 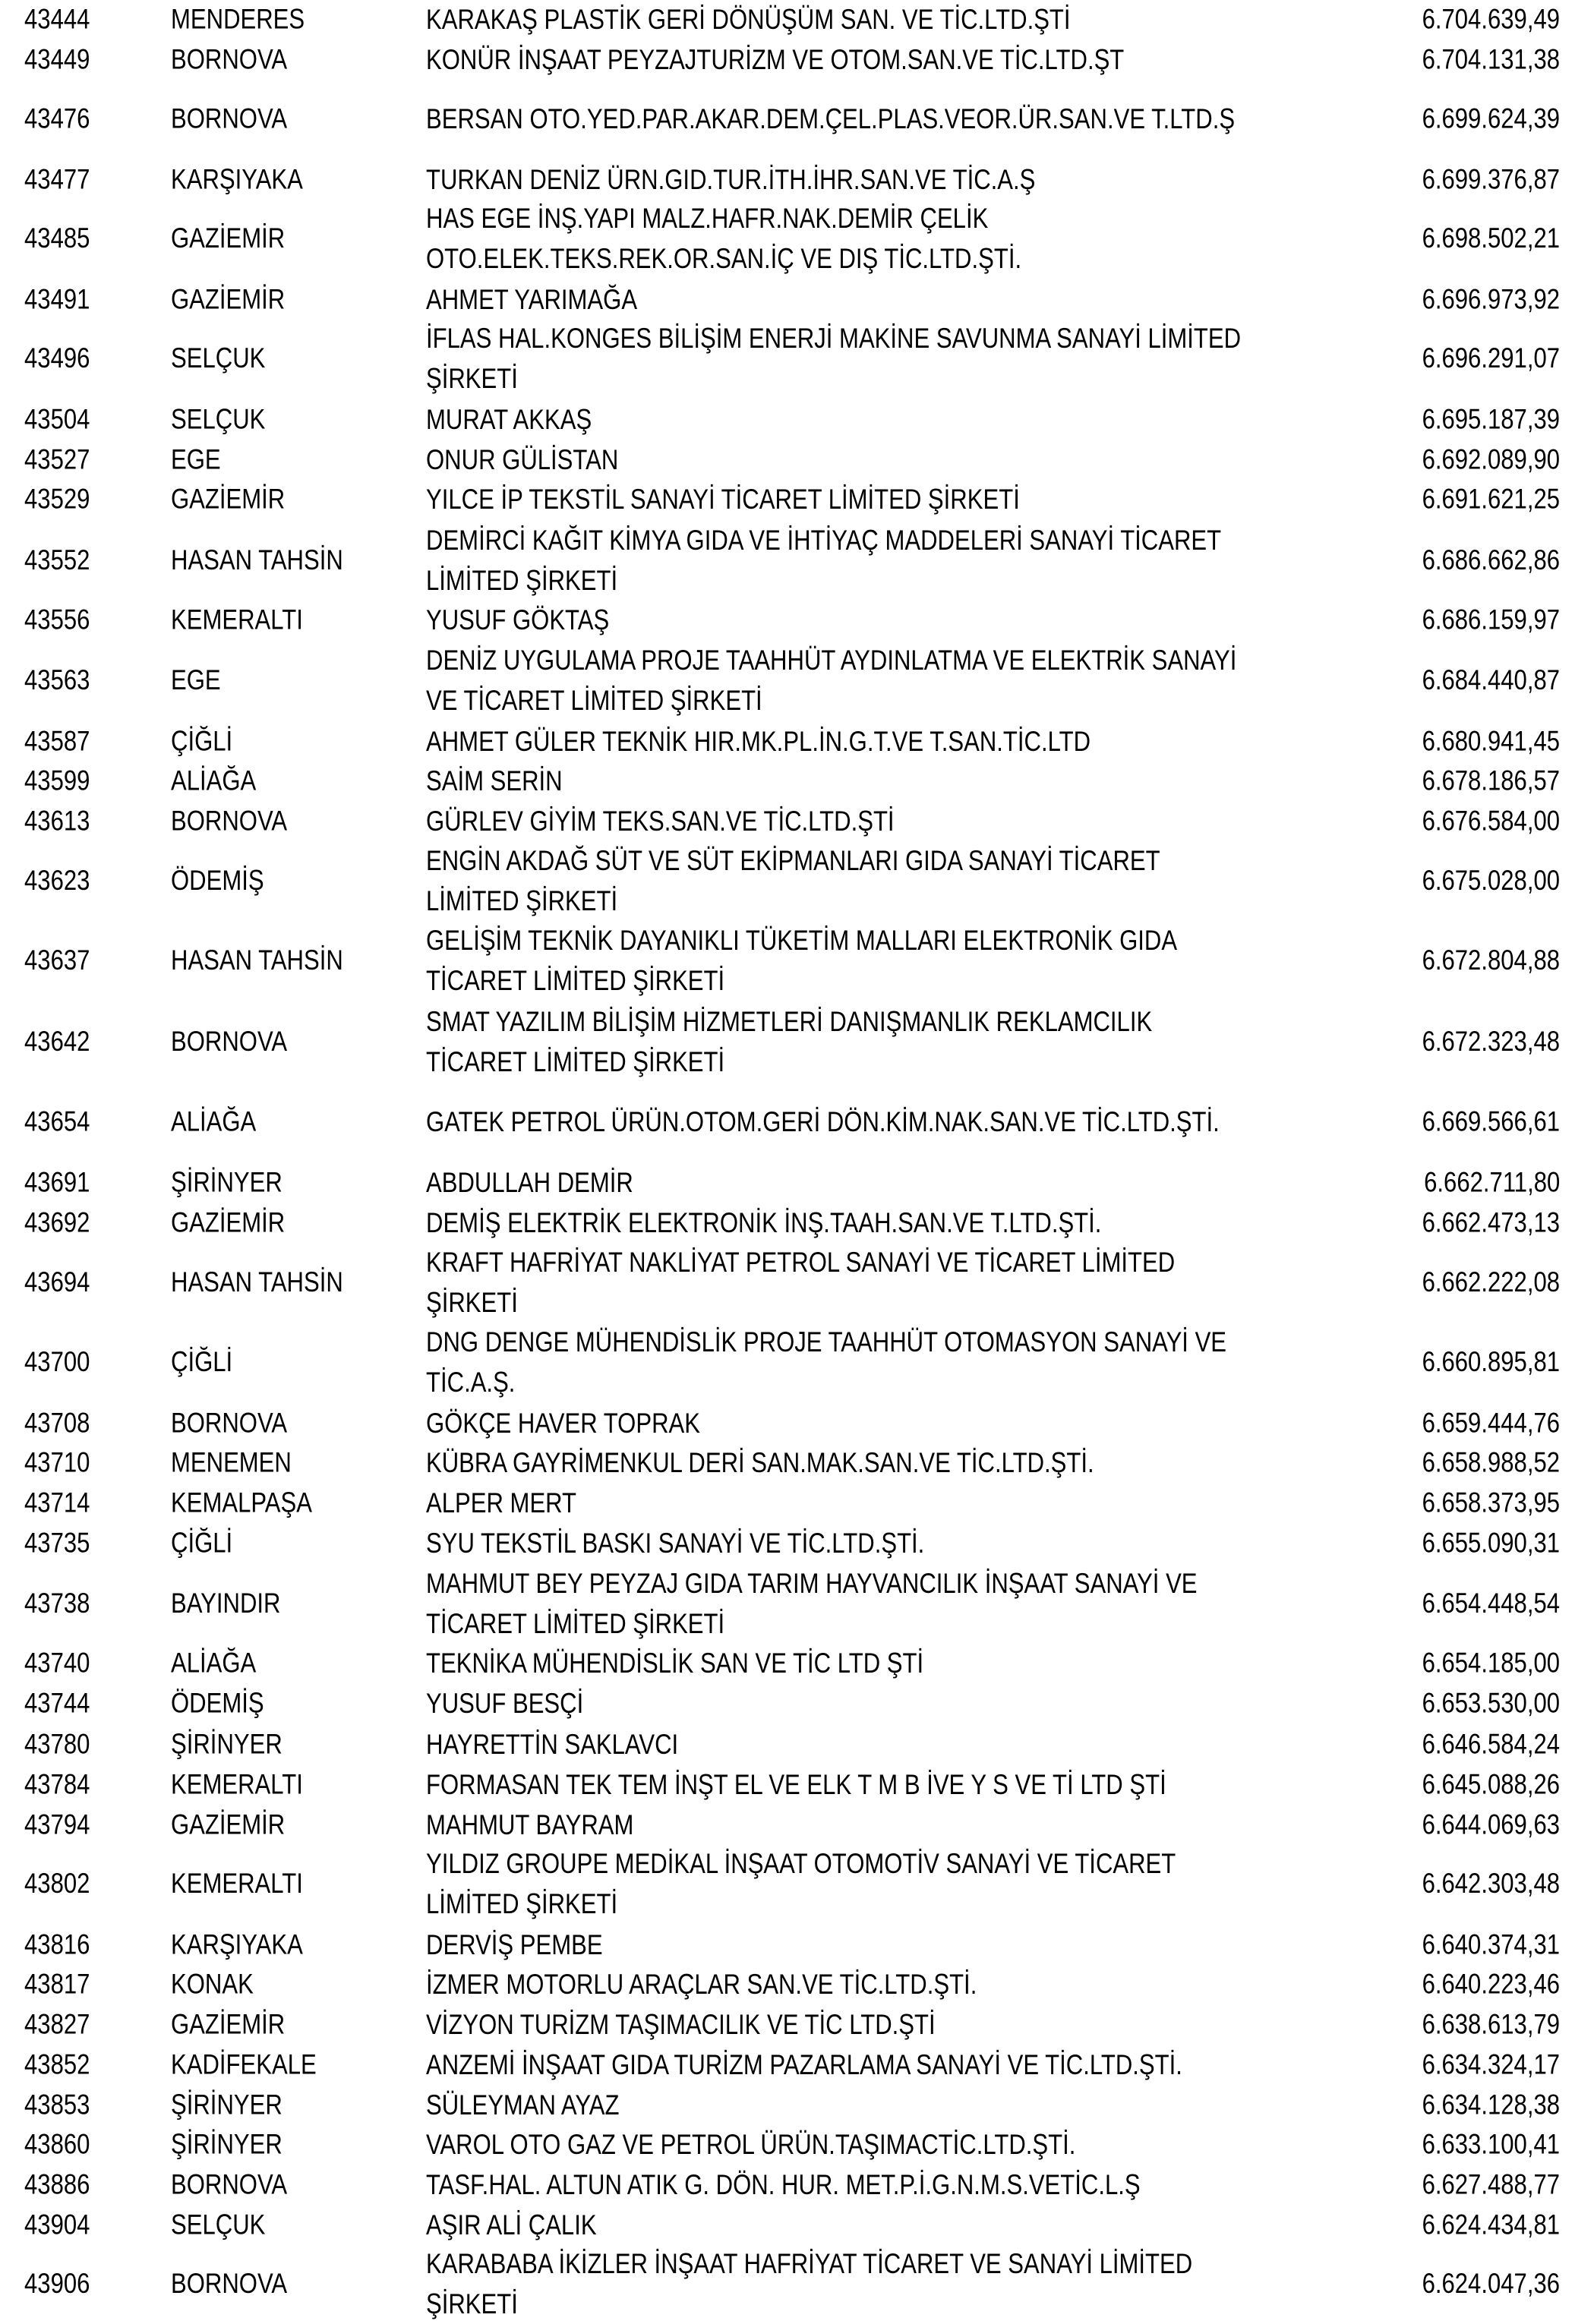 I want to click on table-row: 43491 GAZİEMİR AHMET YARIMAĞA 6.696.973,92, so click(x=787, y=299).